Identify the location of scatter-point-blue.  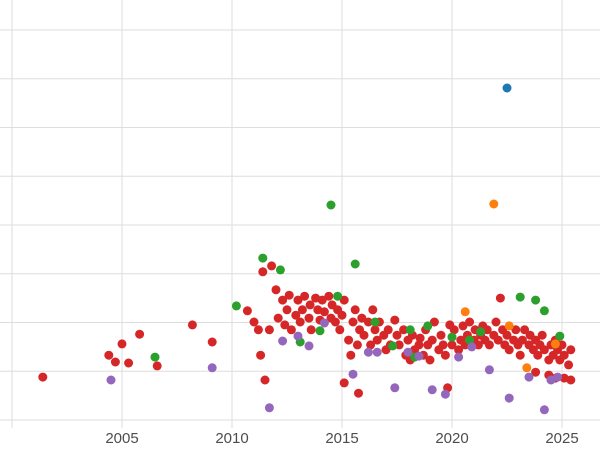
(507, 88).